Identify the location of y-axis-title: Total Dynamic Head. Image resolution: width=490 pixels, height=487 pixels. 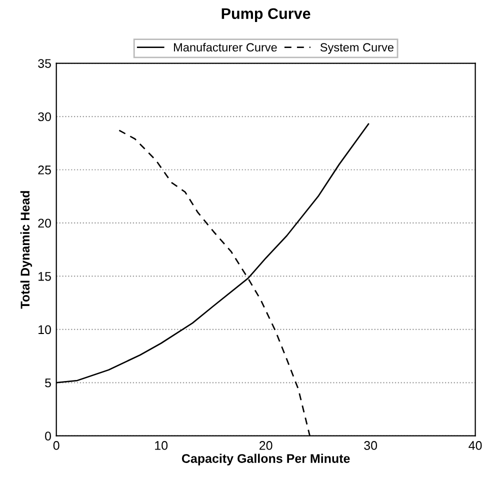
(26, 250).